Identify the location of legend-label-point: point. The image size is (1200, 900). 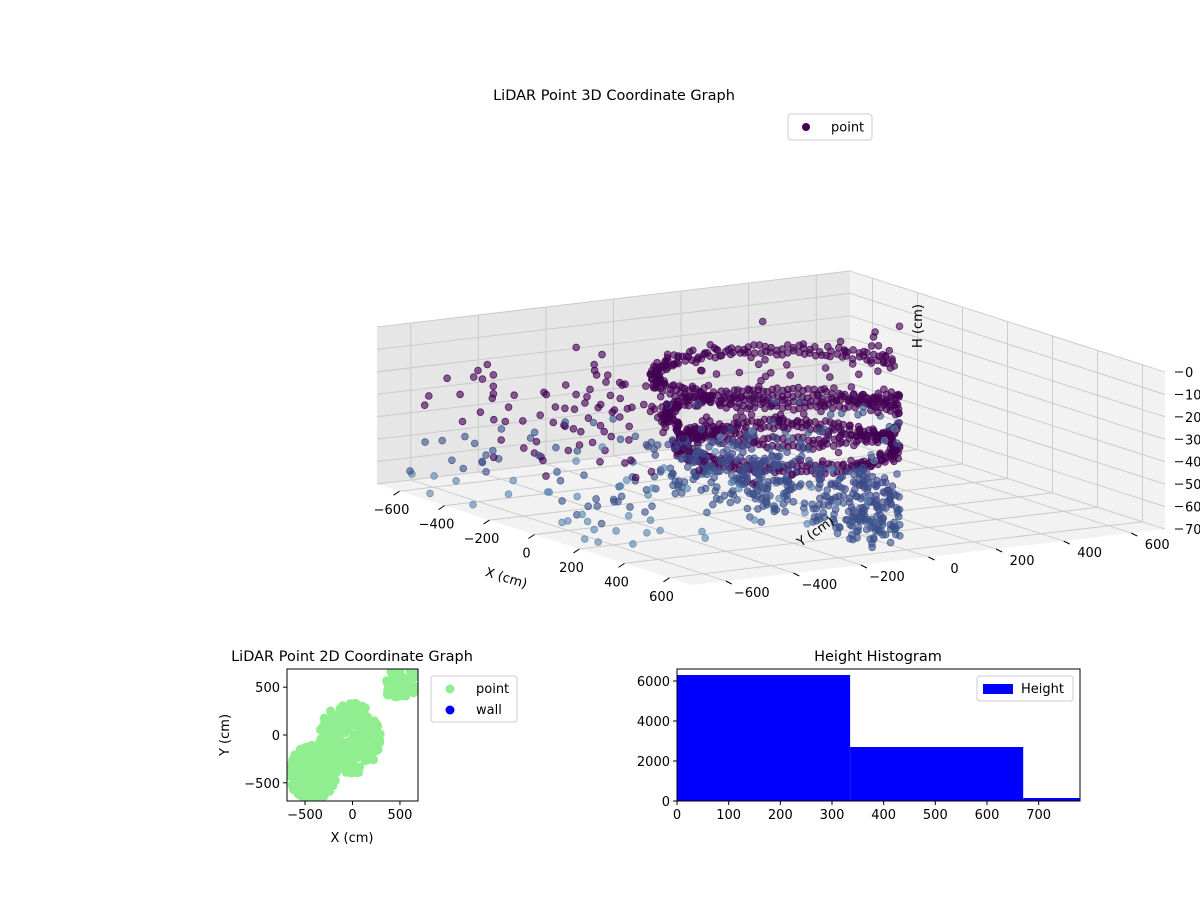
(847, 128).